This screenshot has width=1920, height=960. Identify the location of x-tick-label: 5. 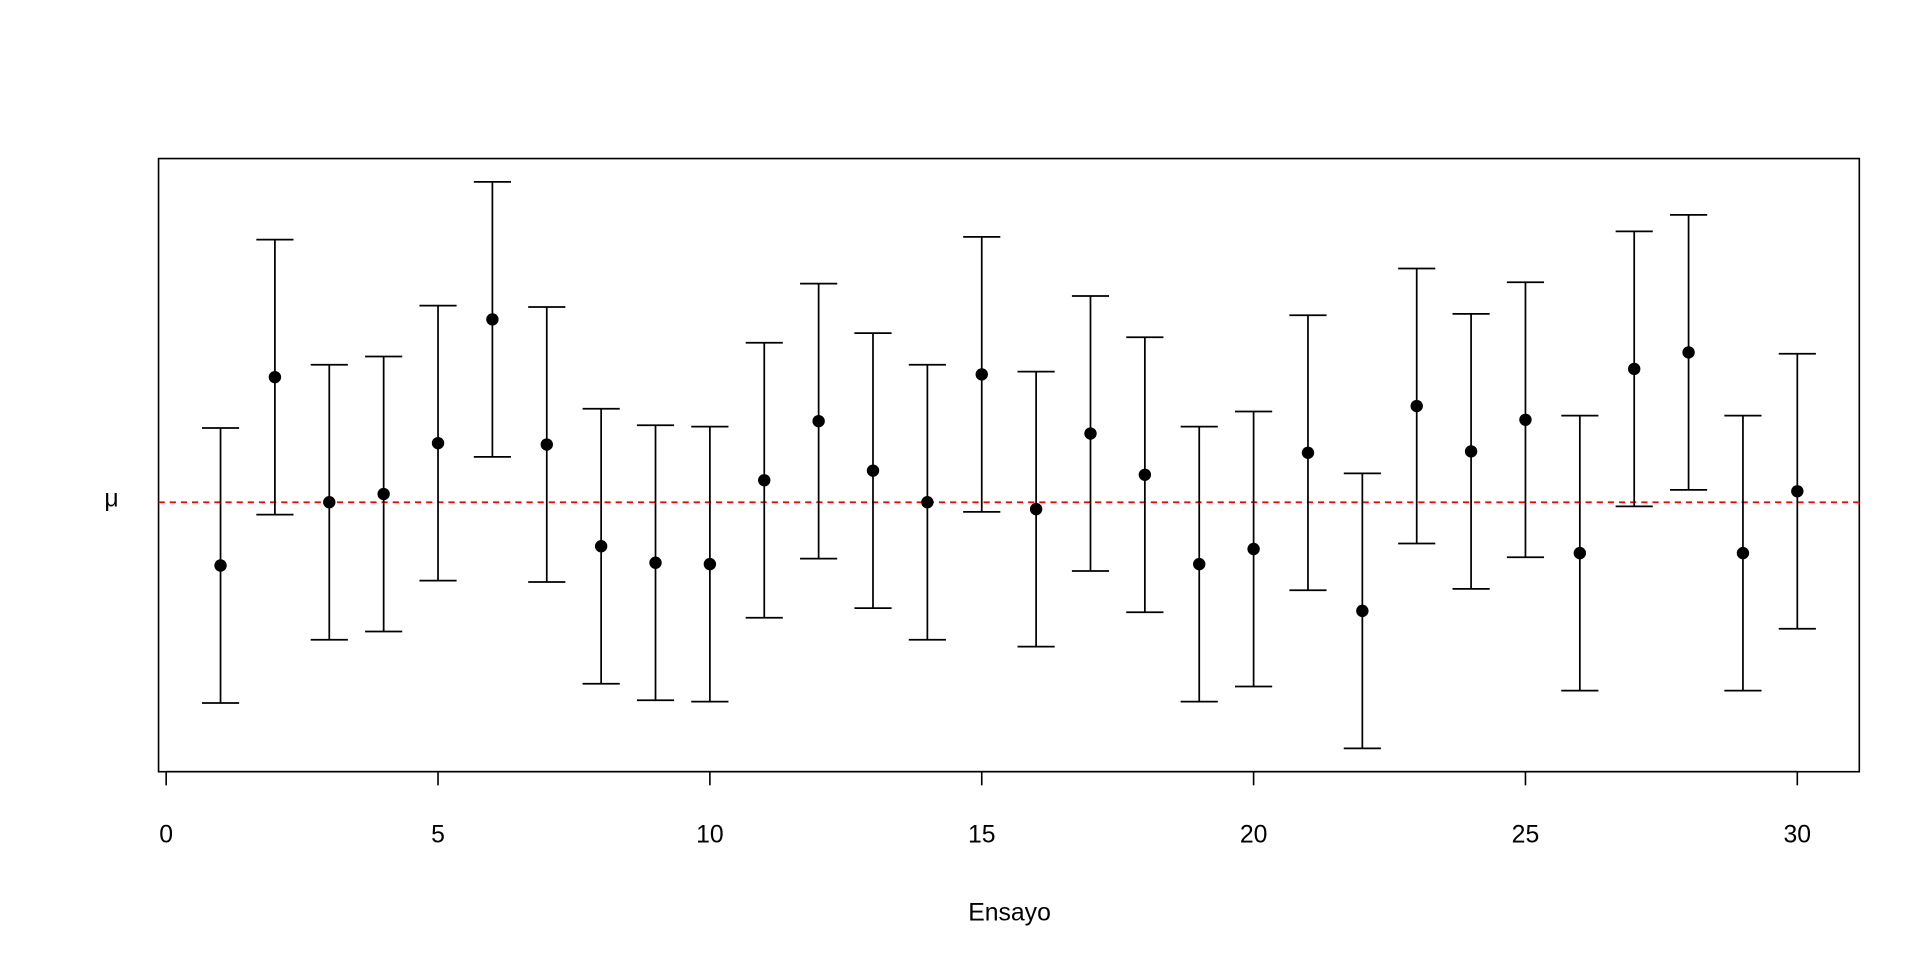
(438, 834).